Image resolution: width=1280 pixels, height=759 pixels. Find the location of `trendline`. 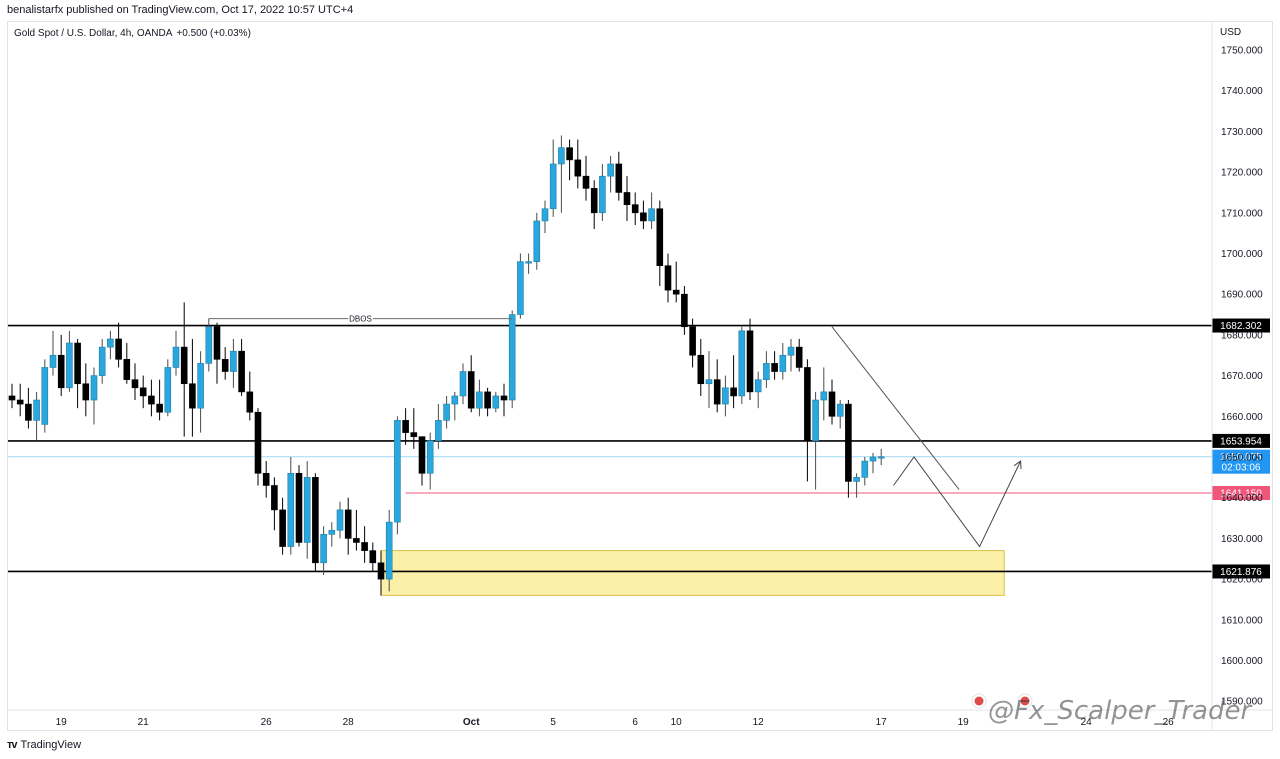

trendline is located at coordinates (895, 408).